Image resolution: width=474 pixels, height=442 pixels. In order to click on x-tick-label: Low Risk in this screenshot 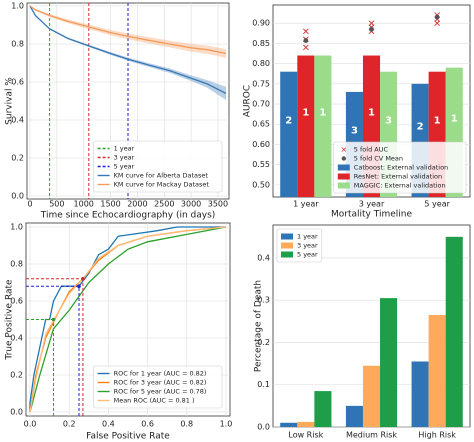, I will do `click(305, 435)`.